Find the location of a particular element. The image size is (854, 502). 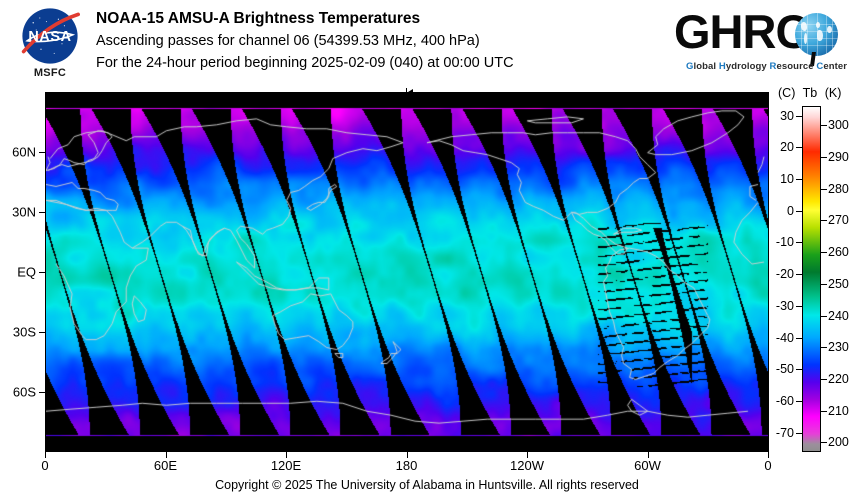

nasa-center-label: MSFC is located at coordinates (50, 73).